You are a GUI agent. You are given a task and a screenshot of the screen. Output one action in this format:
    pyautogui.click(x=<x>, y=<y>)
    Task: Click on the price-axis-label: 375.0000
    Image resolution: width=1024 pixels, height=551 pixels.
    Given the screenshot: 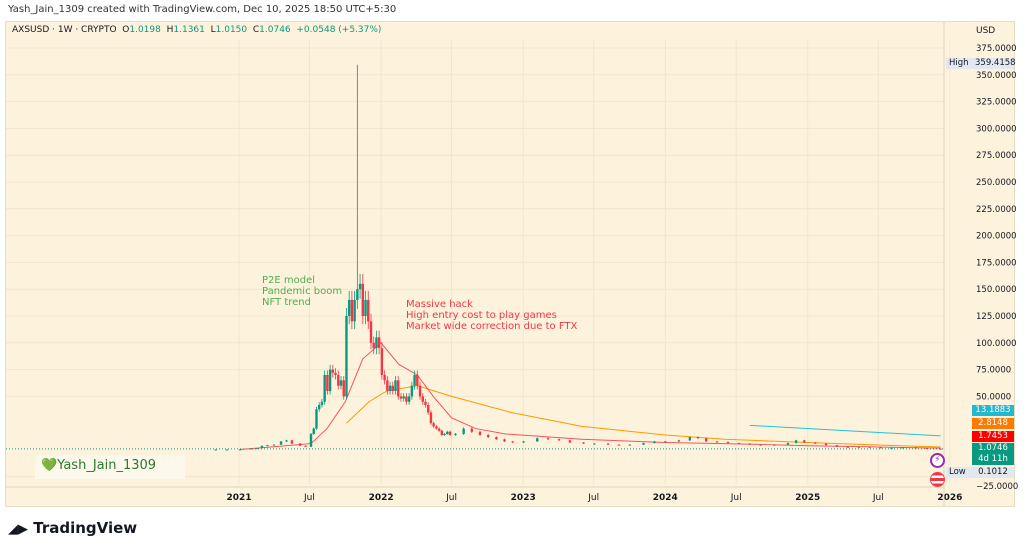 What is the action you would take?
    pyautogui.click(x=996, y=49)
    